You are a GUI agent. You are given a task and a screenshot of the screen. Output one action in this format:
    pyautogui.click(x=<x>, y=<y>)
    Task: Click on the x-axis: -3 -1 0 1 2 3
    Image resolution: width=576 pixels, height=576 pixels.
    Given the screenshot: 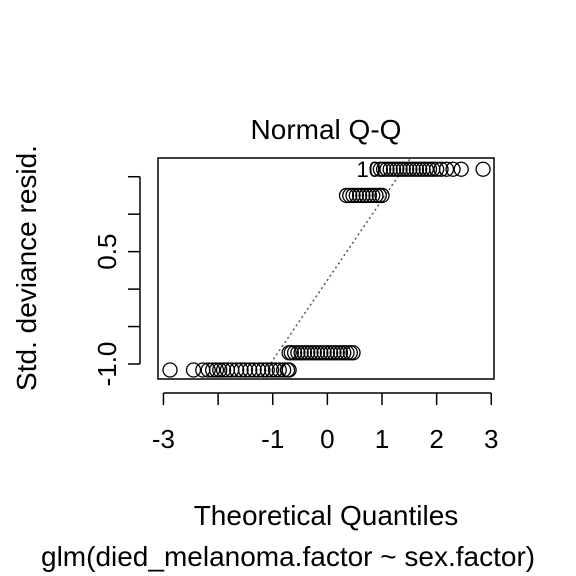 What is the action you would take?
    pyautogui.click(x=325, y=423)
    